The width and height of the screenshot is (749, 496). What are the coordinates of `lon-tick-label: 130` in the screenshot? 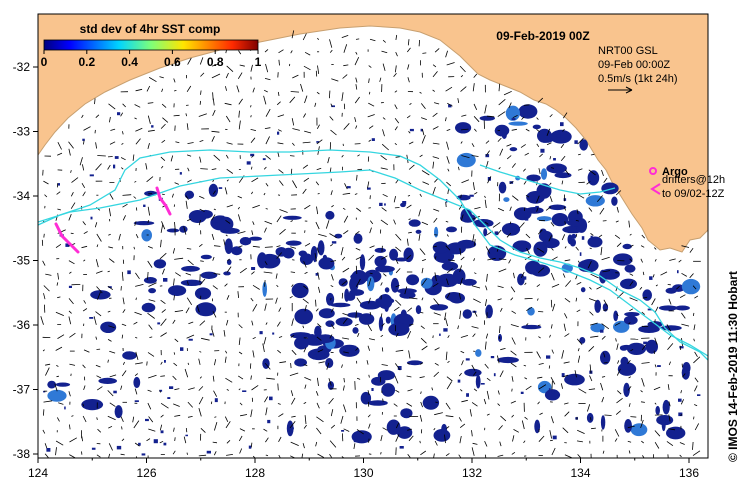 It's located at (363, 473).